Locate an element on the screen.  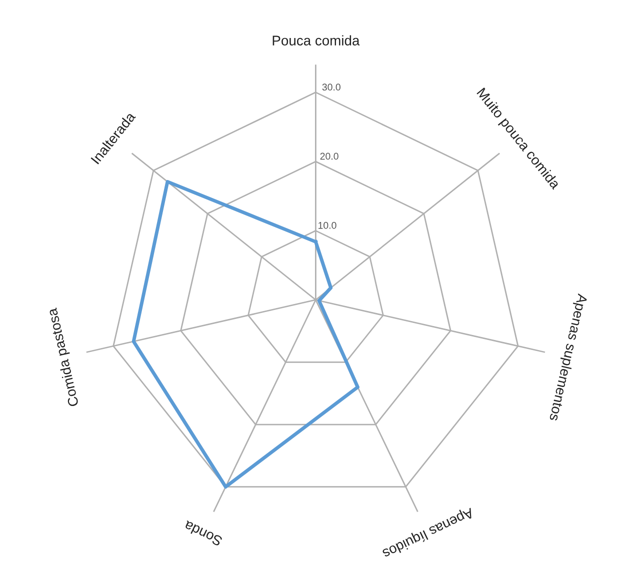
spoke-label: Apenas suplementos is located at coordinates (567, 357).